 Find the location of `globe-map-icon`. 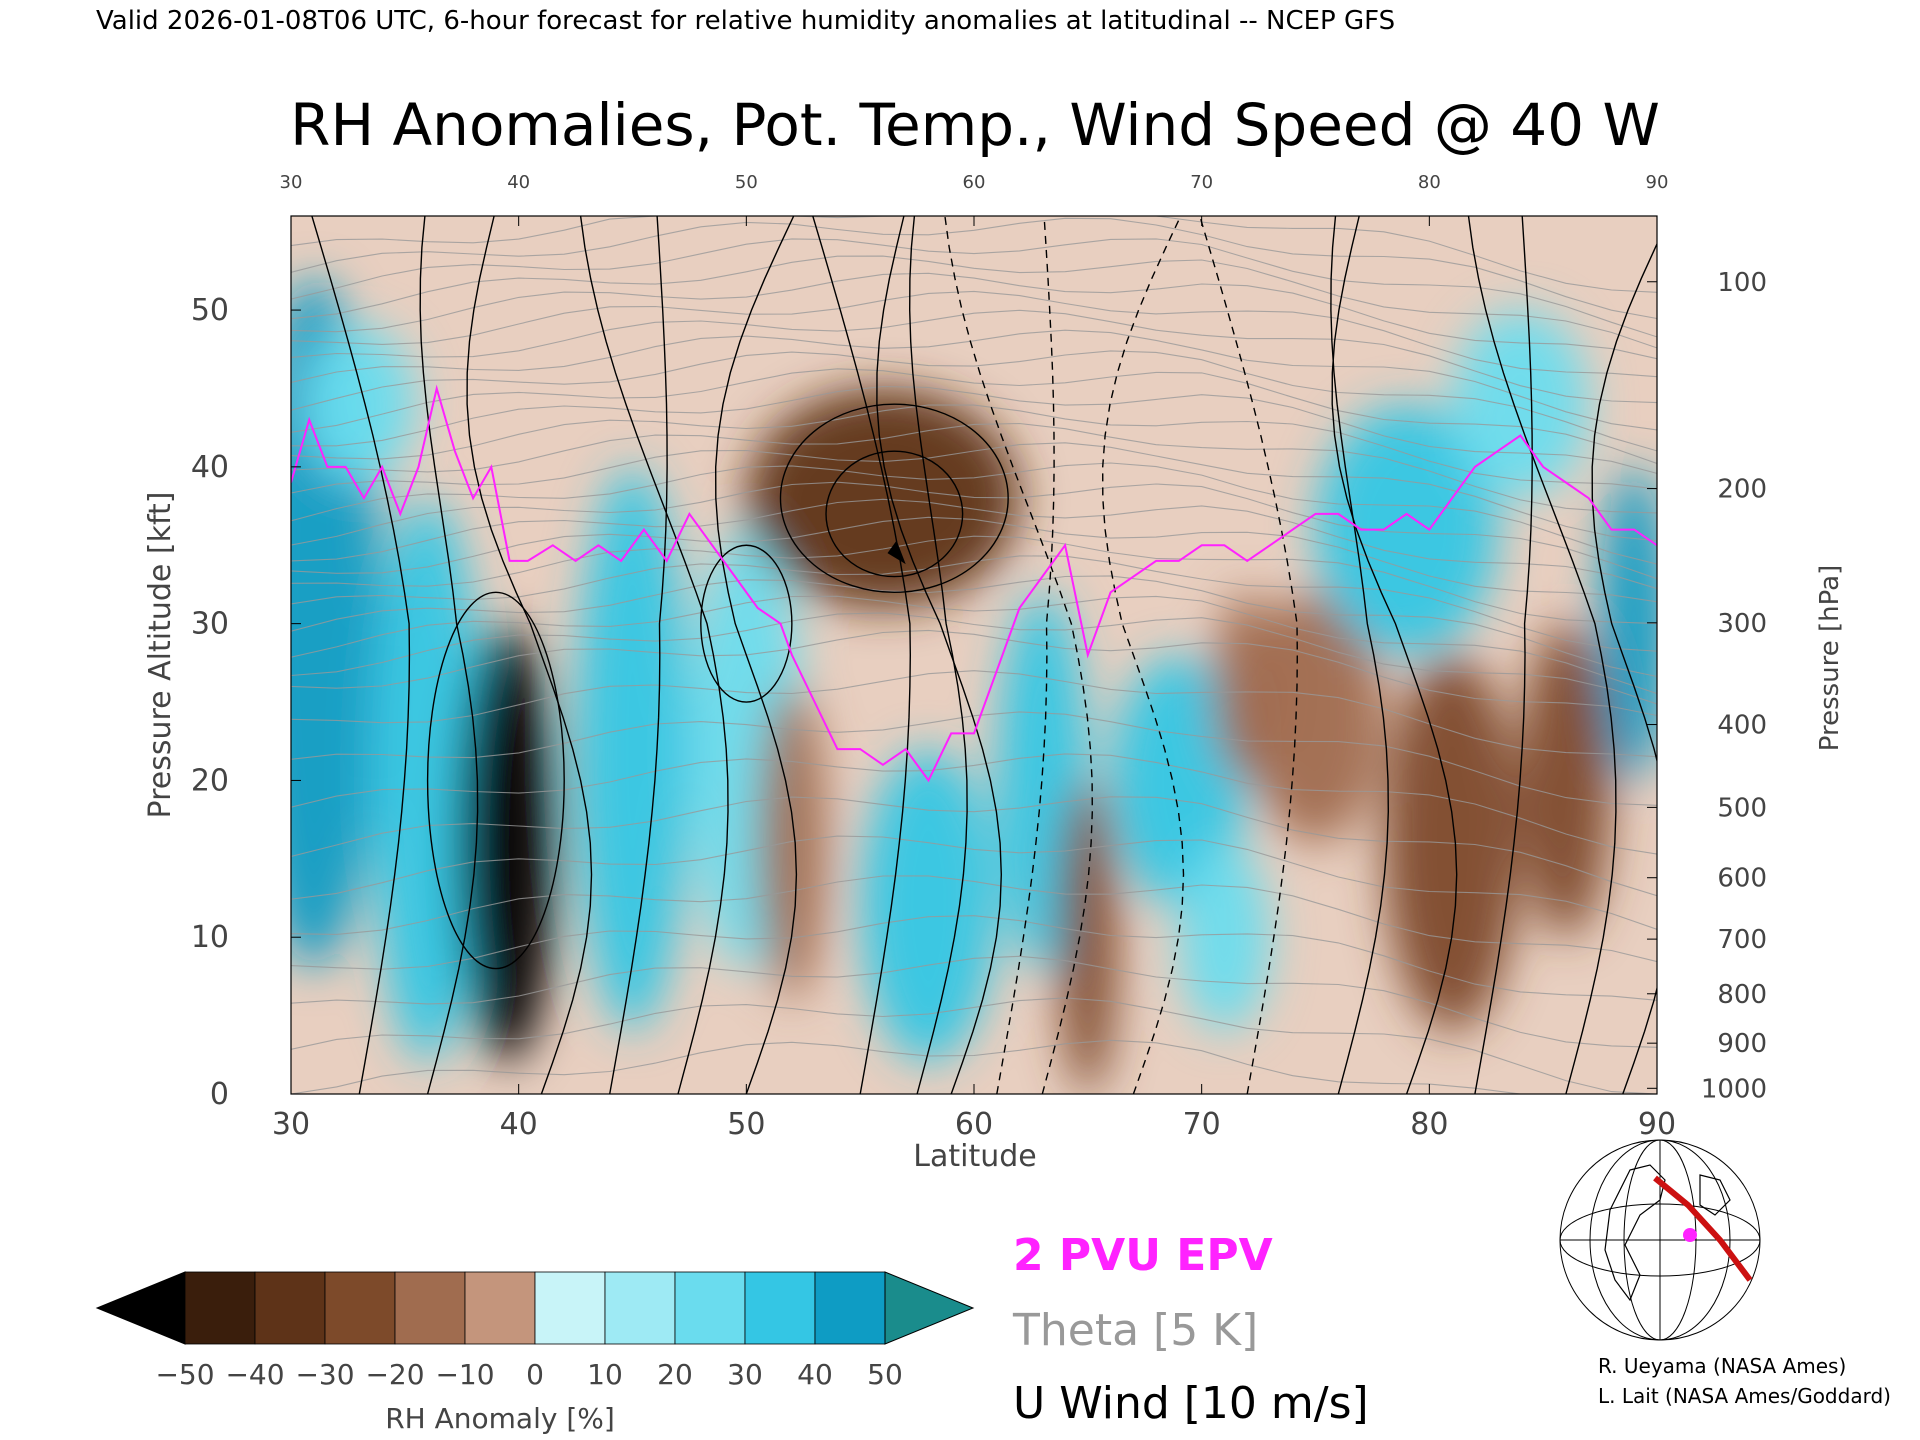

globe-map-icon is located at coordinates (1660, 1240).